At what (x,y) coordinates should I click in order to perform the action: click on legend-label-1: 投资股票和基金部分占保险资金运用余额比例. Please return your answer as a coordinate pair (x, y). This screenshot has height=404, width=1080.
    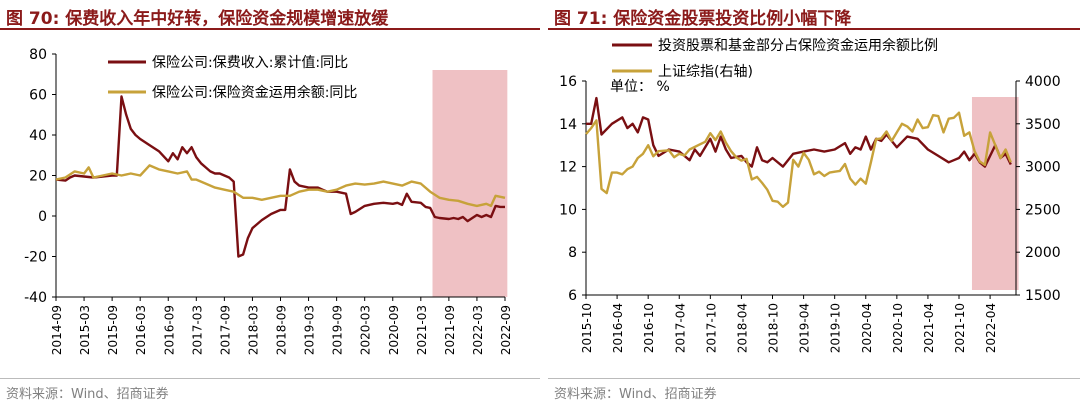
    Looking at the image, I should click on (798, 45).